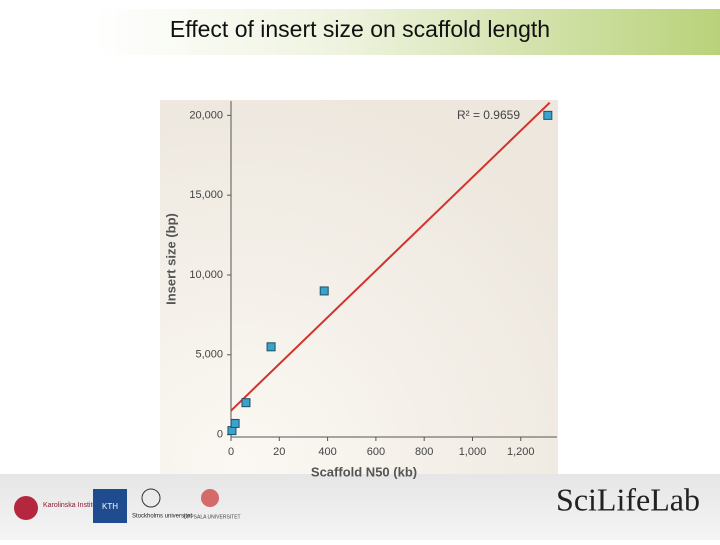 Image resolution: width=720 pixels, height=545 pixels. Describe the element at coordinates (521, 452) in the screenshot. I see `x-tick-label: 1,200` at that location.